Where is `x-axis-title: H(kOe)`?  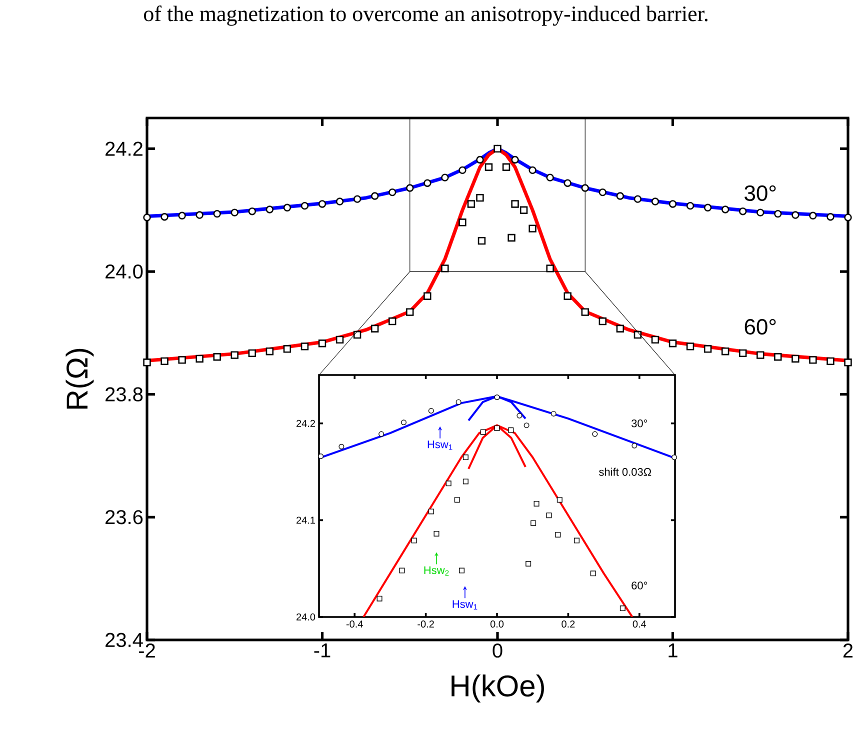 x-axis-title: H(kOe) is located at coordinates (498, 688).